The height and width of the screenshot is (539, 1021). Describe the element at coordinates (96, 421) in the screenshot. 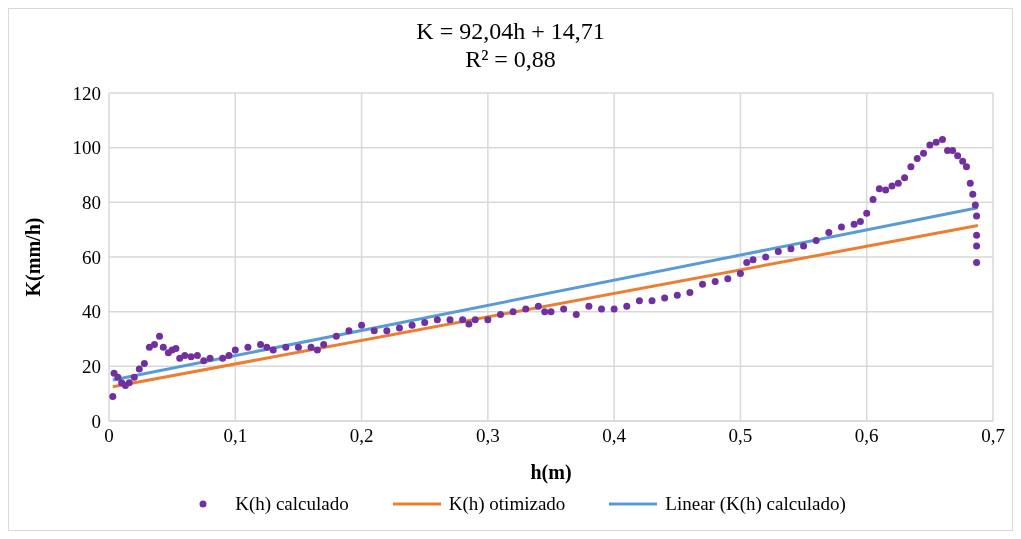

I see `y-tick-label: 0` at that location.